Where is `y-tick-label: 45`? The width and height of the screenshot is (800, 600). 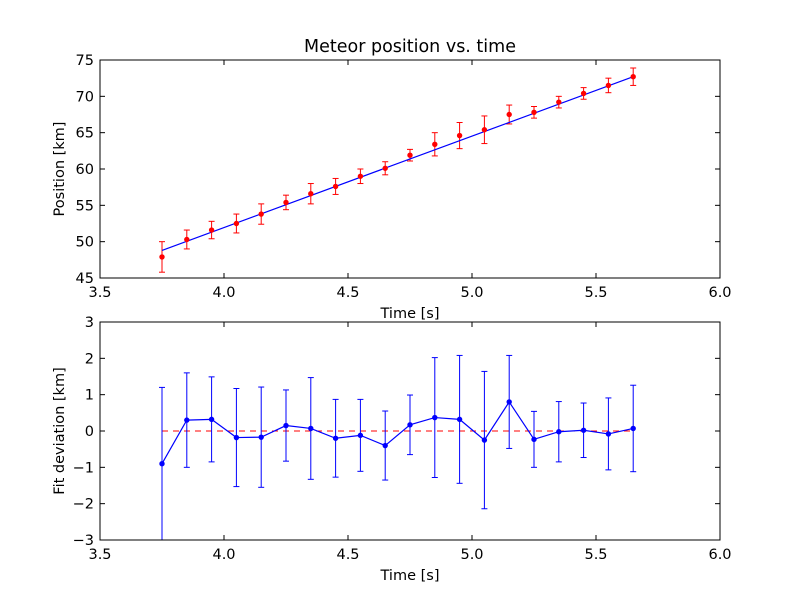 y-tick-label: 45 is located at coordinates (85, 279).